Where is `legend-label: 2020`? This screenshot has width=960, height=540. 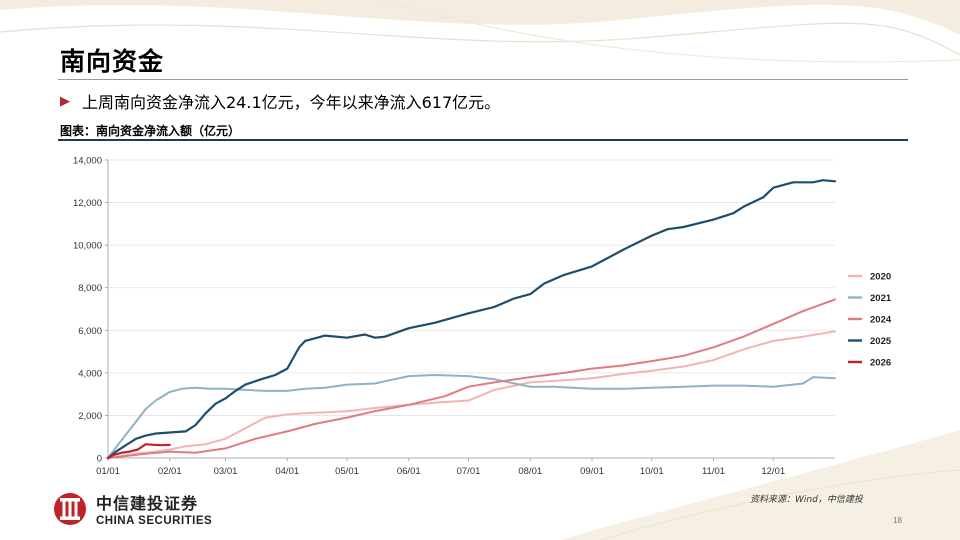 legend-label: 2020 is located at coordinates (880, 277).